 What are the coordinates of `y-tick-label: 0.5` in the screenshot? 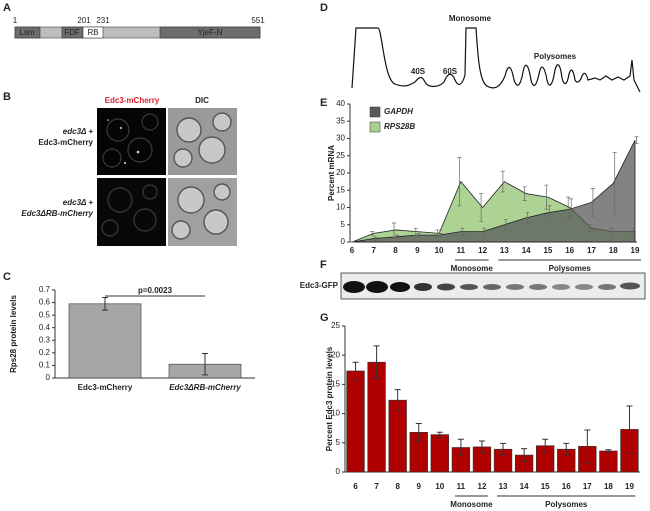 It's located at (45, 314).